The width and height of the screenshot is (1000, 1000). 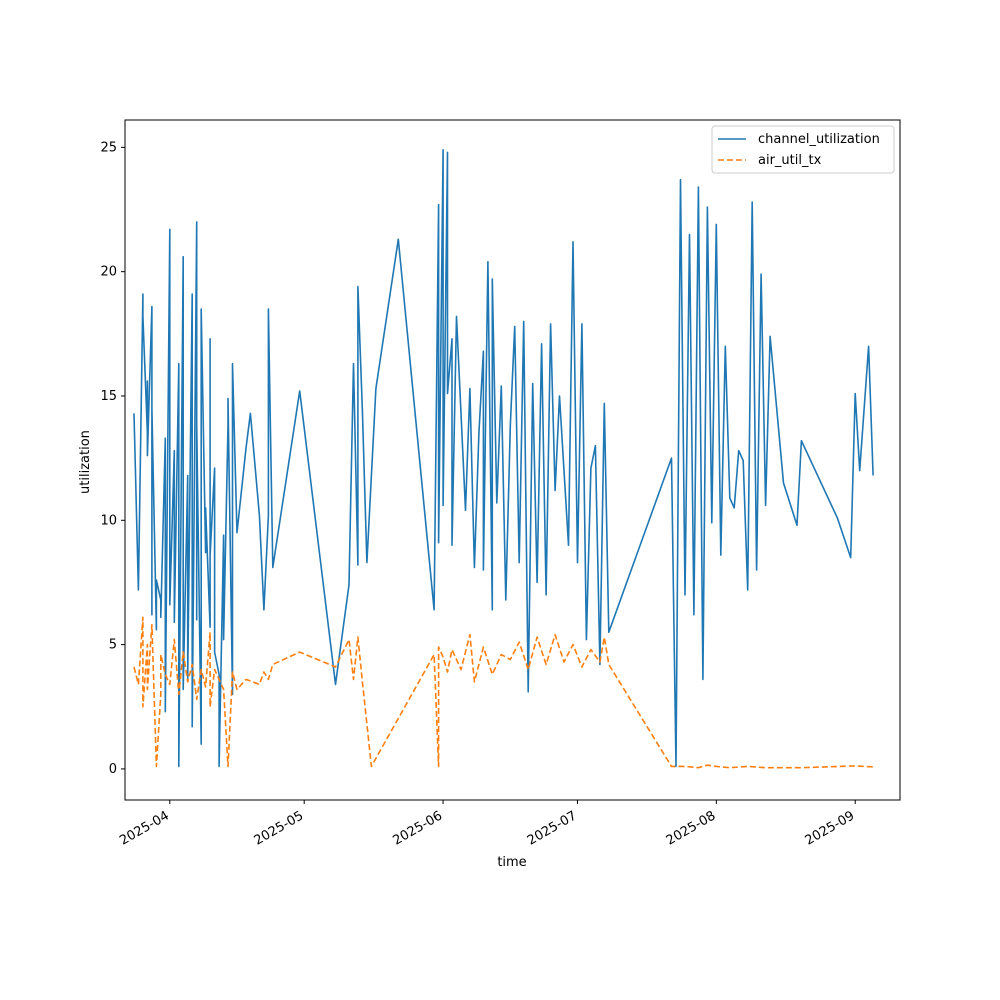 What do you see at coordinates (503, 692) in the screenshot?
I see `series-line-air_util_tx` at bounding box center [503, 692].